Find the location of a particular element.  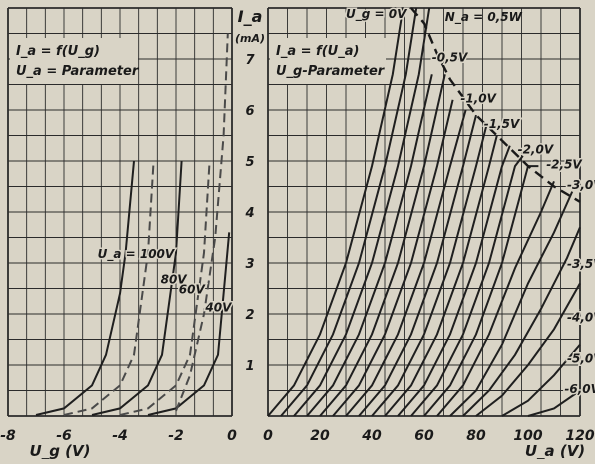

x-tick-label: 60 is located at coordinates (424, 436).